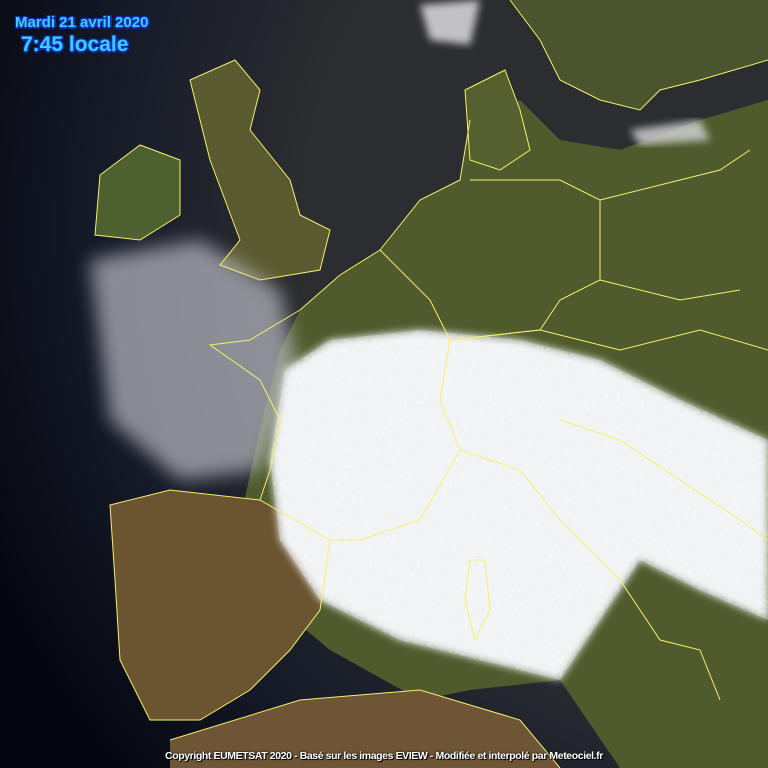 The width and height of the screenshot is (768, 768). I want to click on coastline-ireland, so click(137, 192).